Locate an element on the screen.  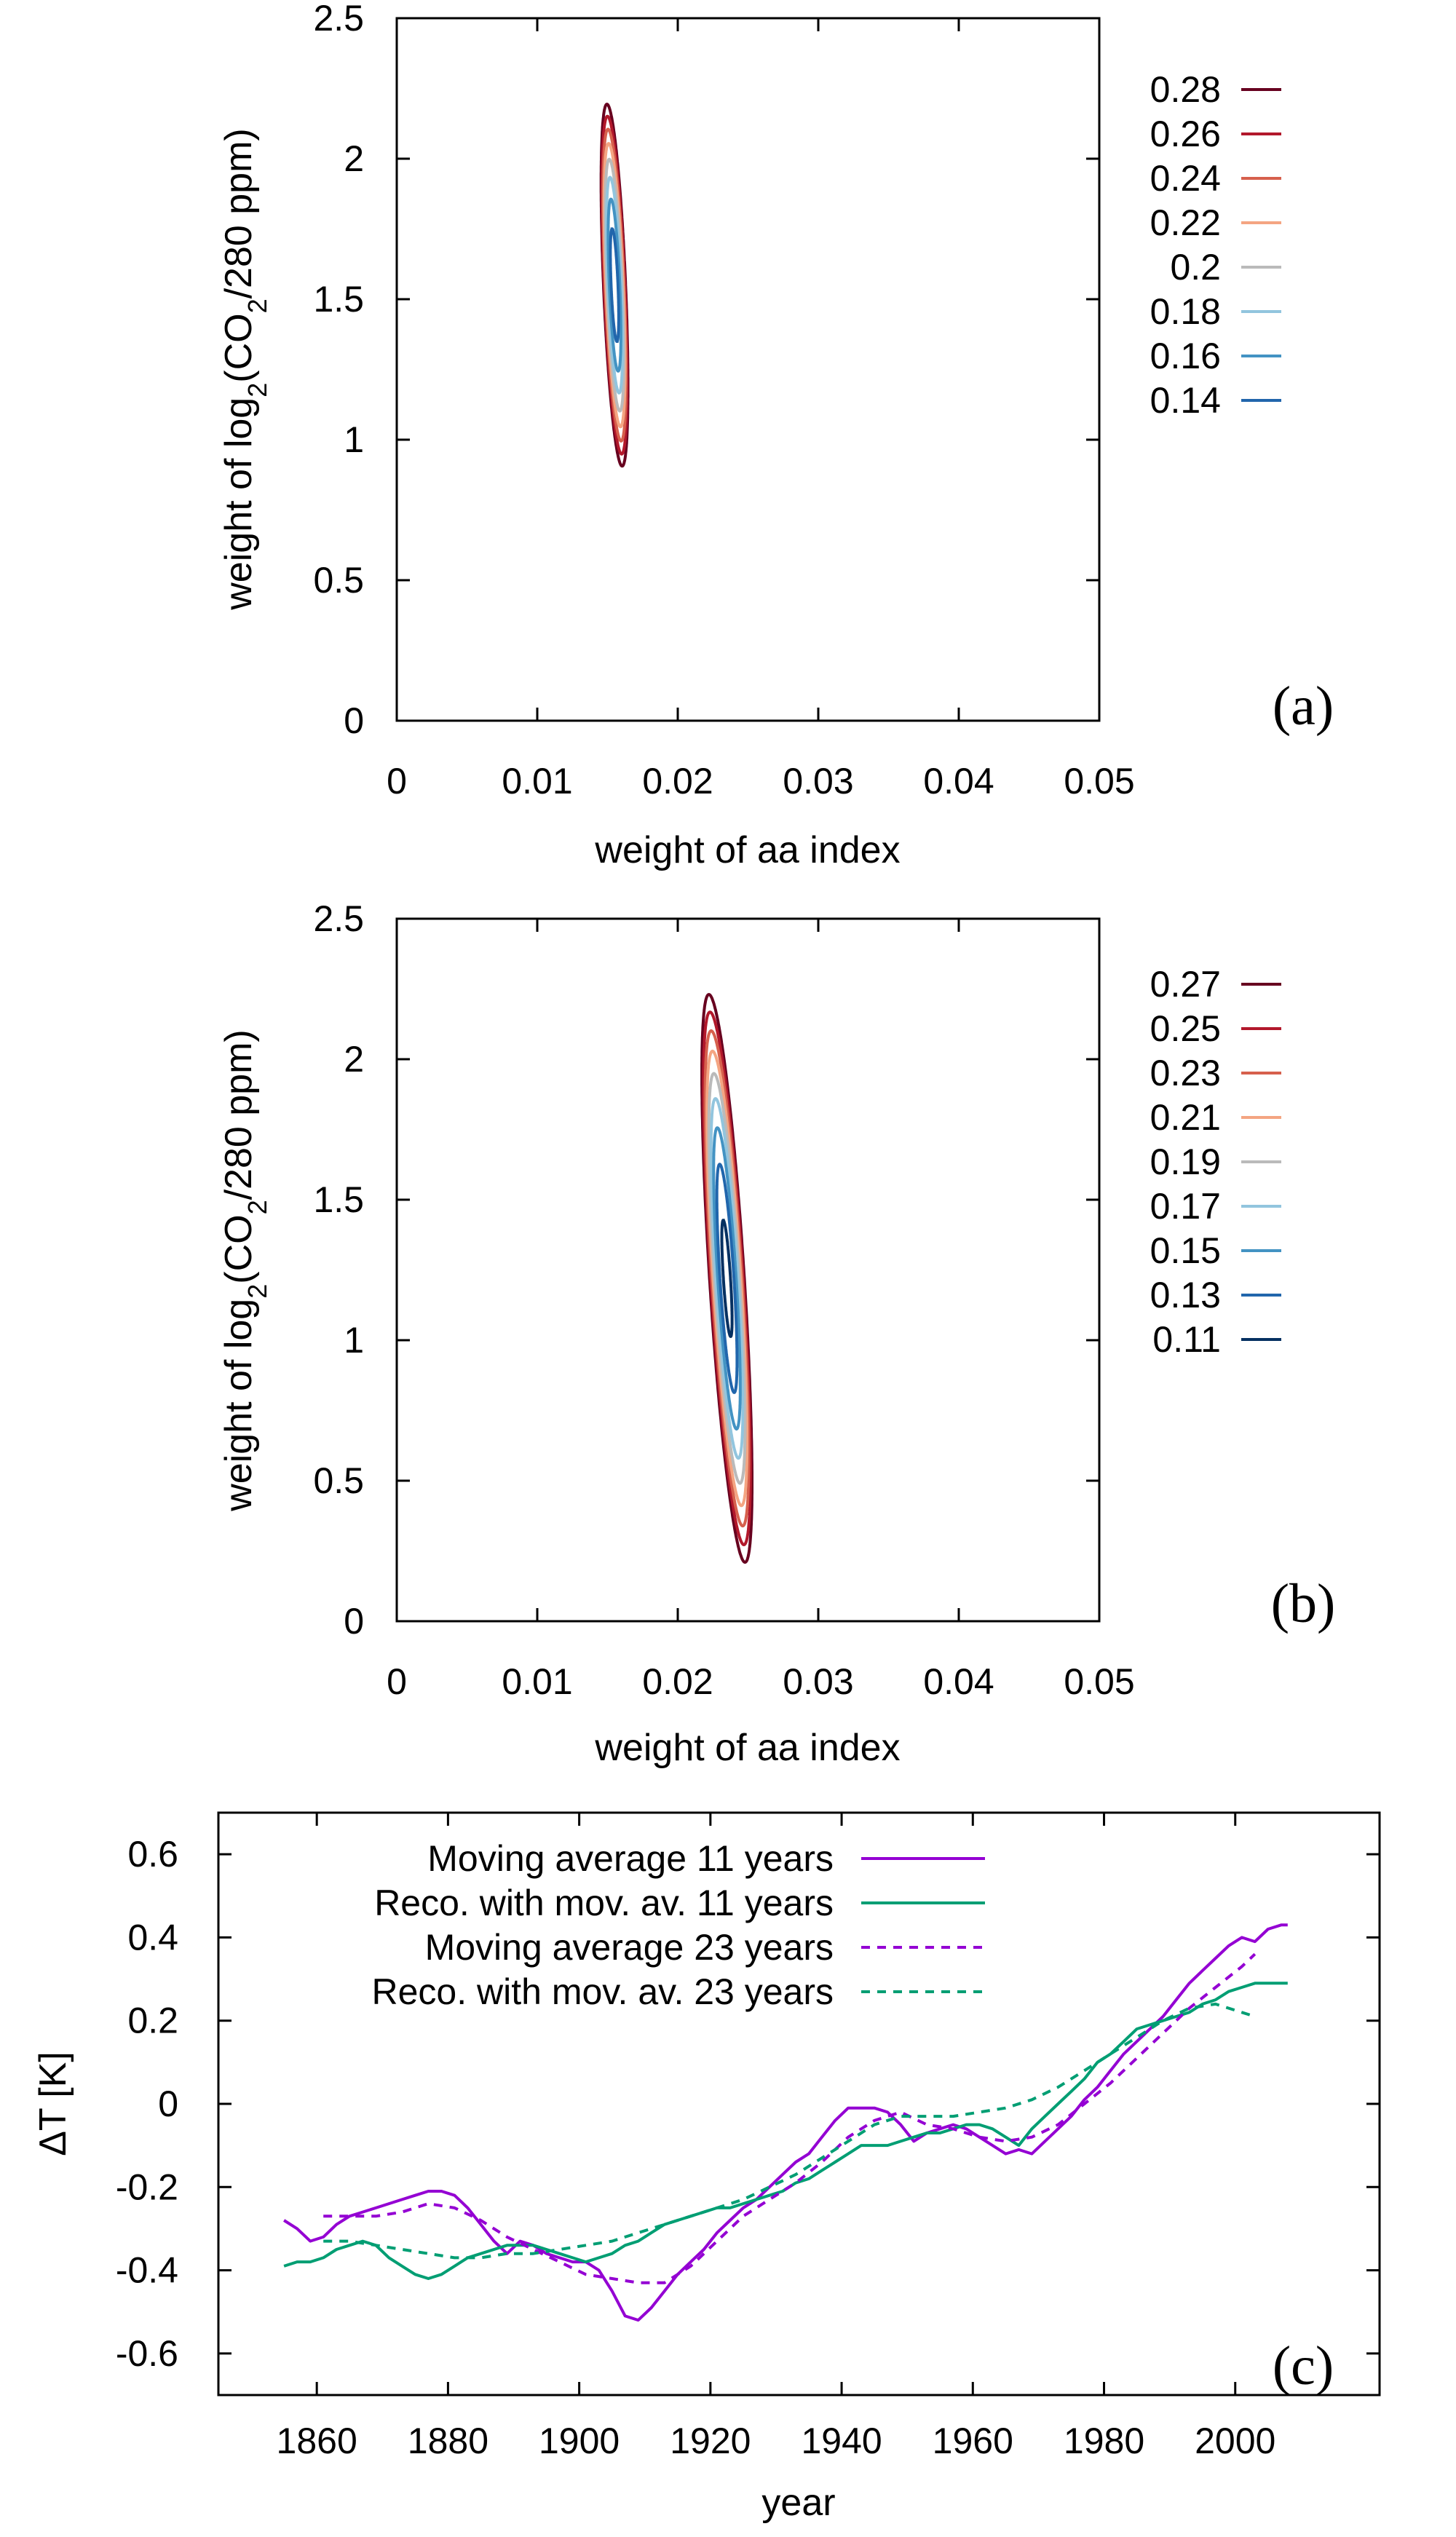
legend-label-0.24: 0.24 is located at coordinates (1185, 178).